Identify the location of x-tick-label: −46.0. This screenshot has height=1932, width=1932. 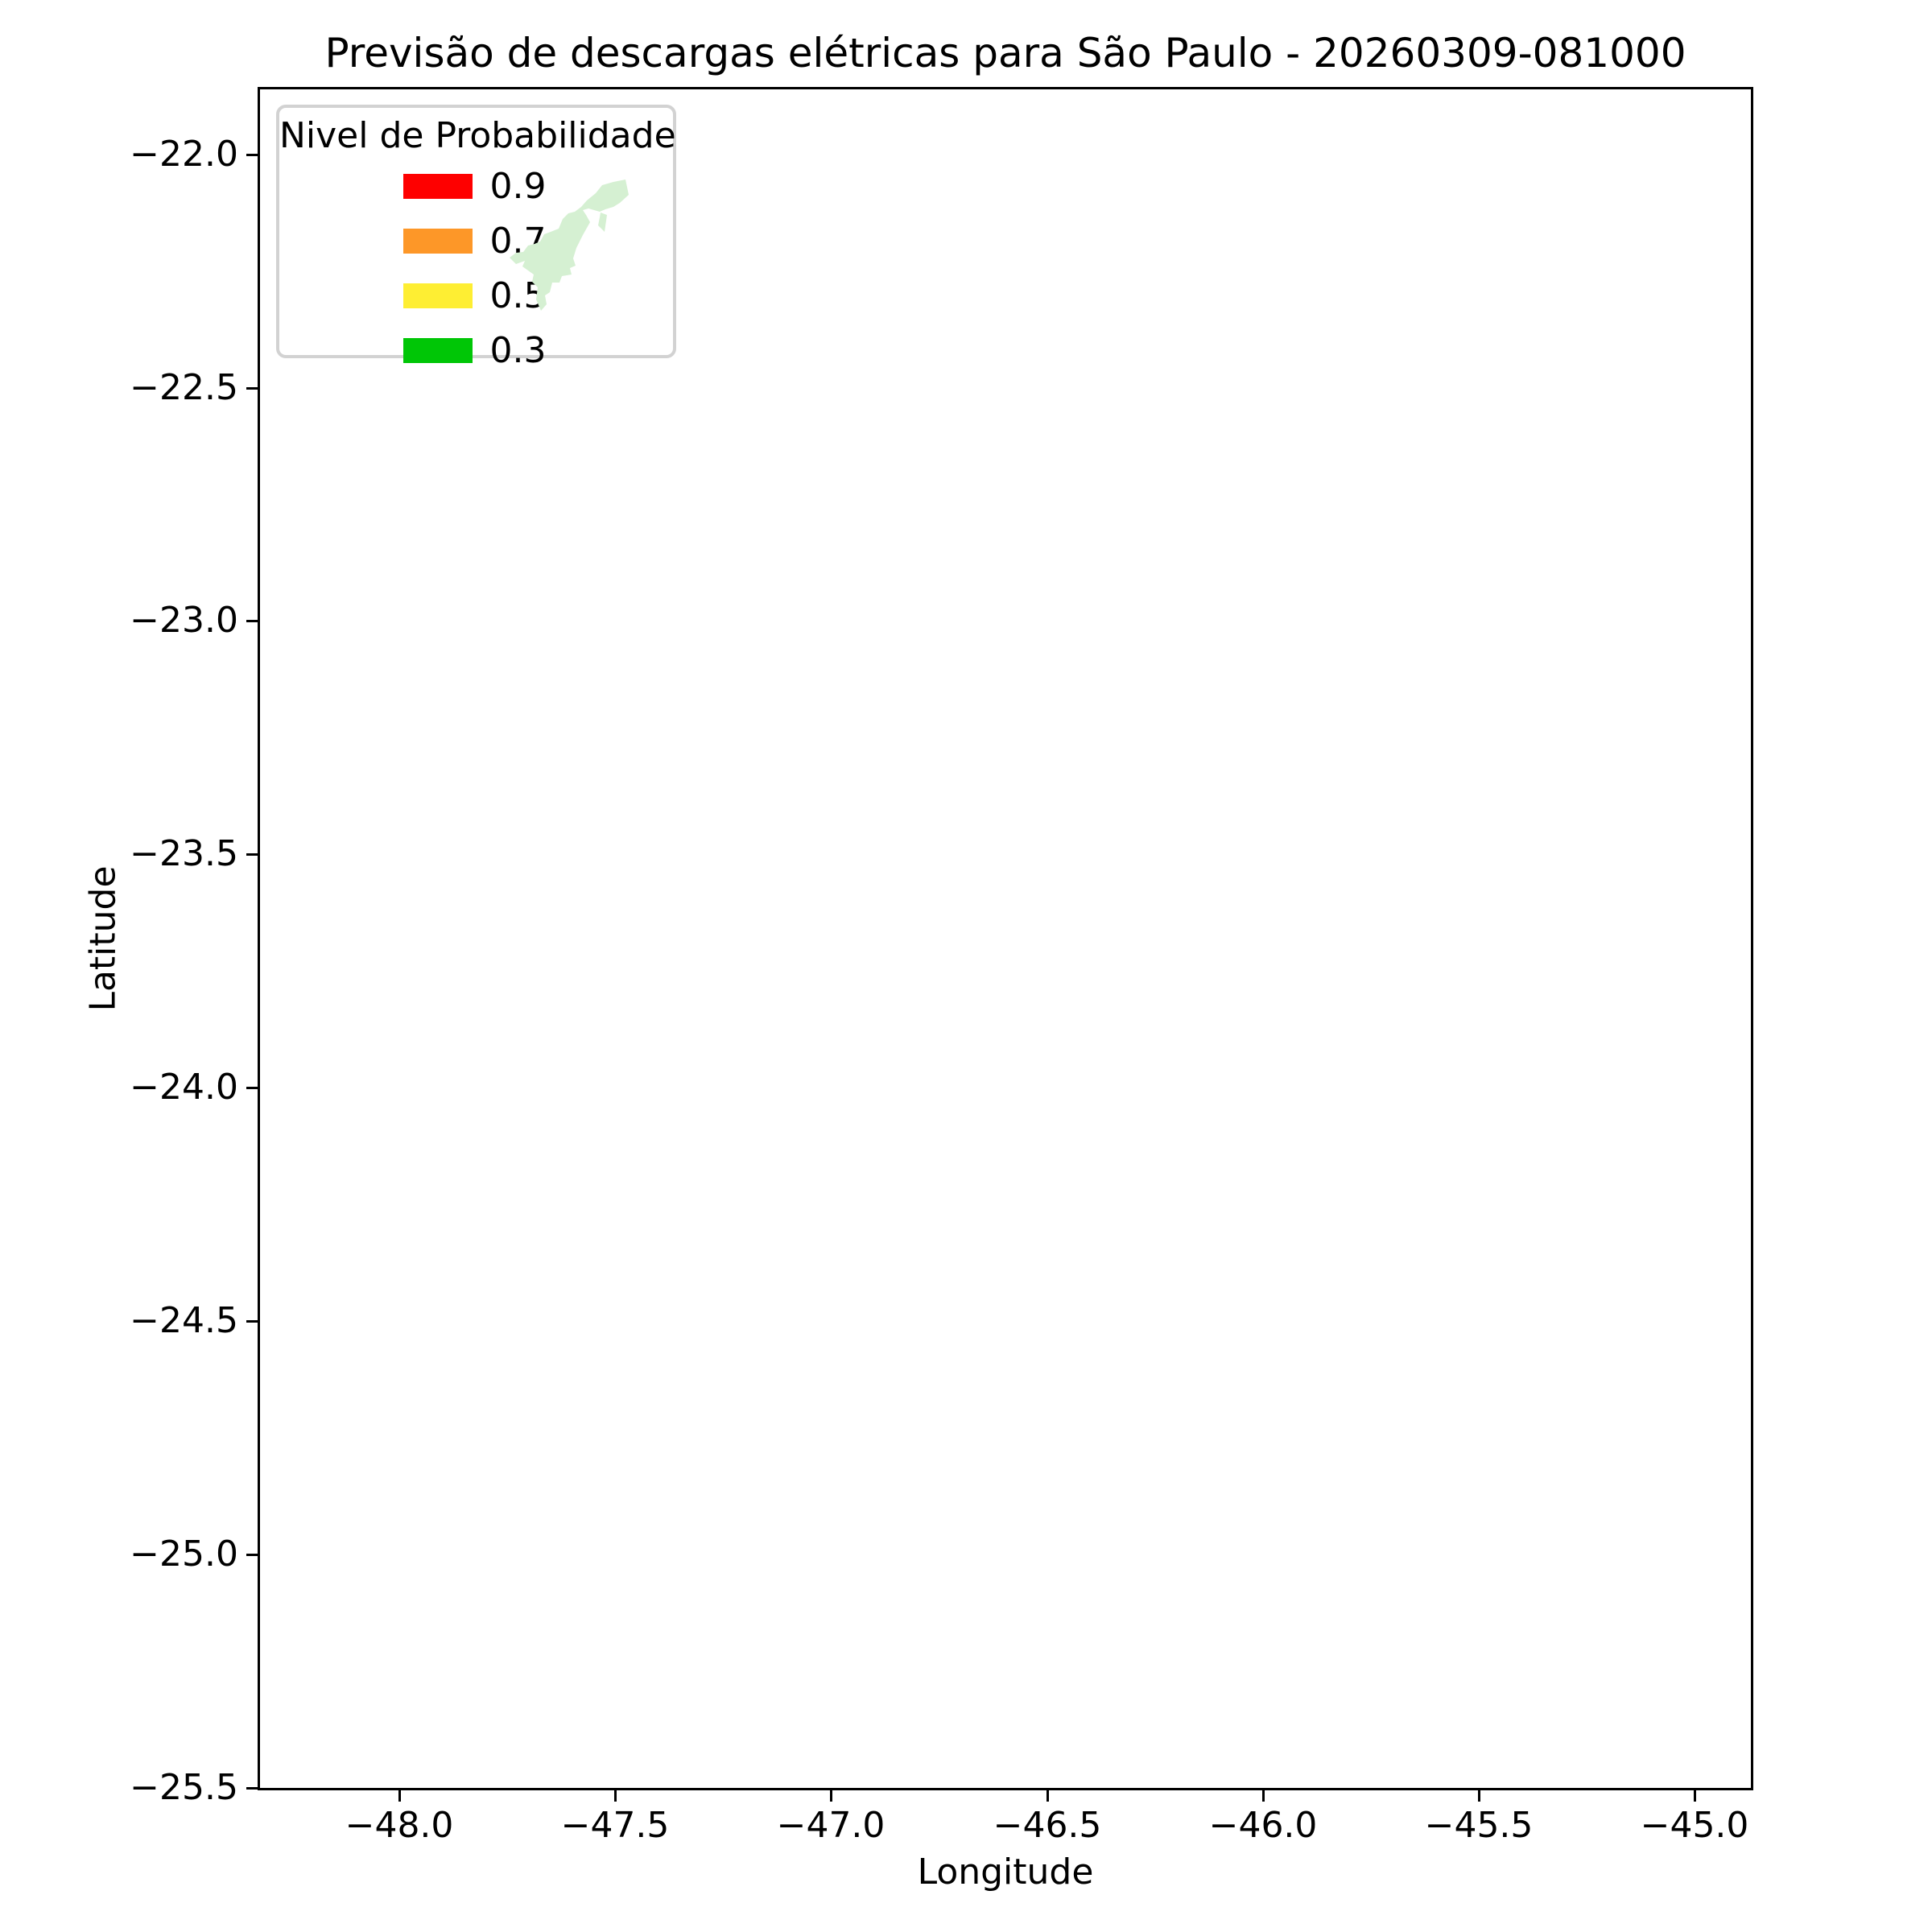
(1263, 1825).